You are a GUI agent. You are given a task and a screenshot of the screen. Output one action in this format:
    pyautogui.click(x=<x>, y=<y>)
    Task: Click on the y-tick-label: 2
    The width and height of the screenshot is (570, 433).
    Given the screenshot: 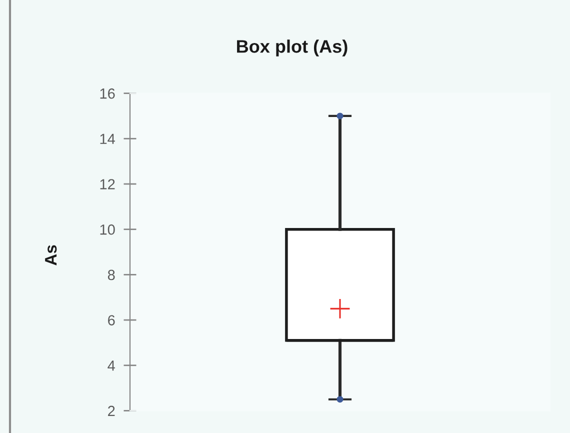 What is the action you would take?
    pyautogui.click(x=111, y=411)
    